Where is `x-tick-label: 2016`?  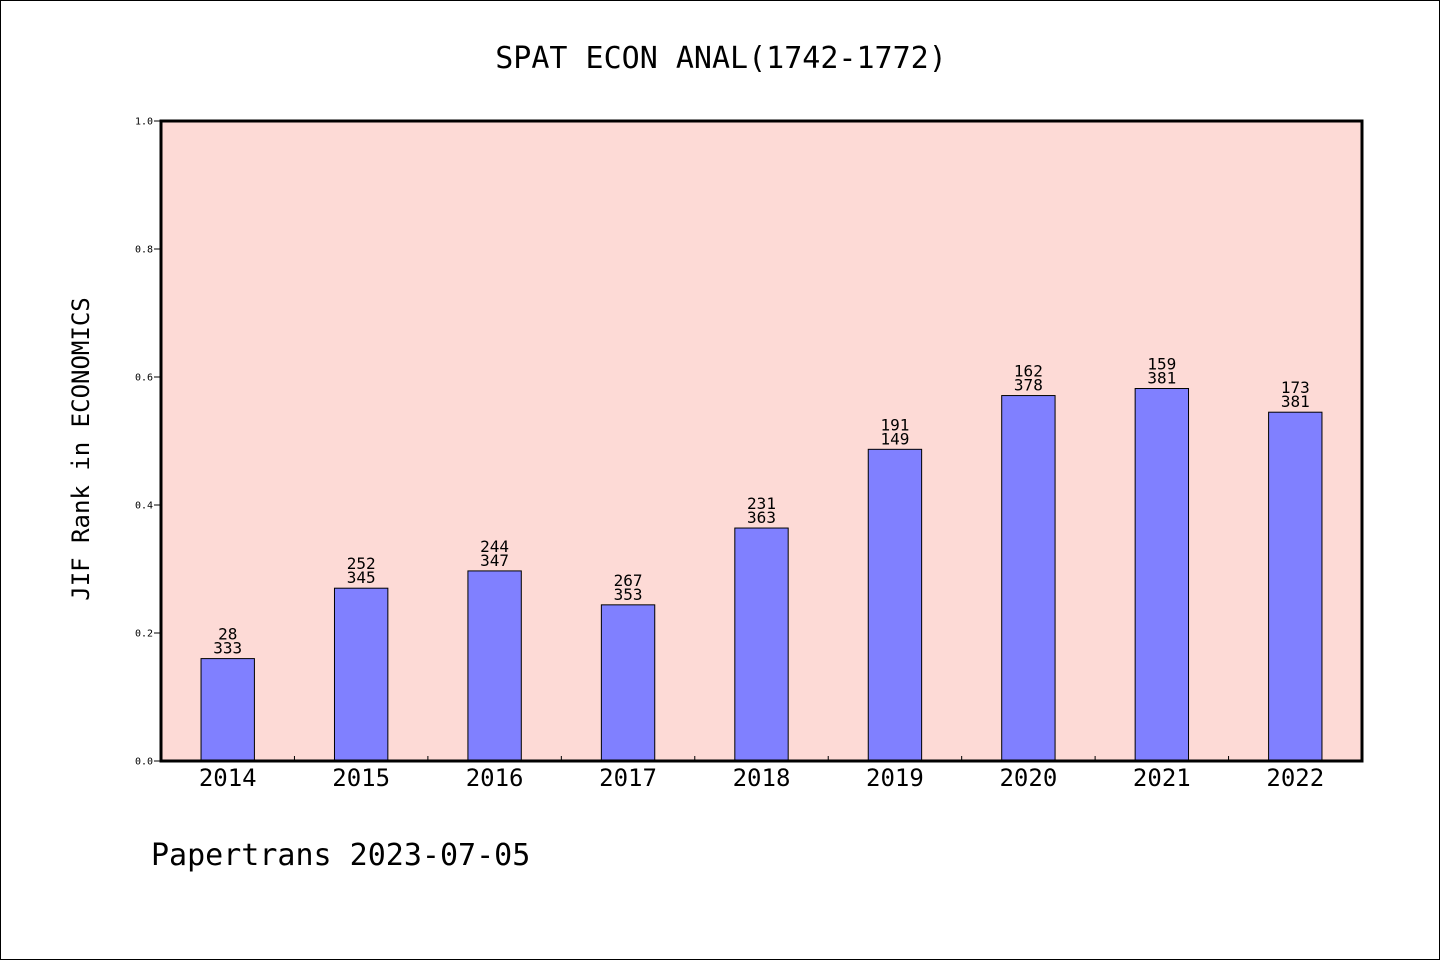 x-tick-label: 2016 is located at coordinates (495, 778).